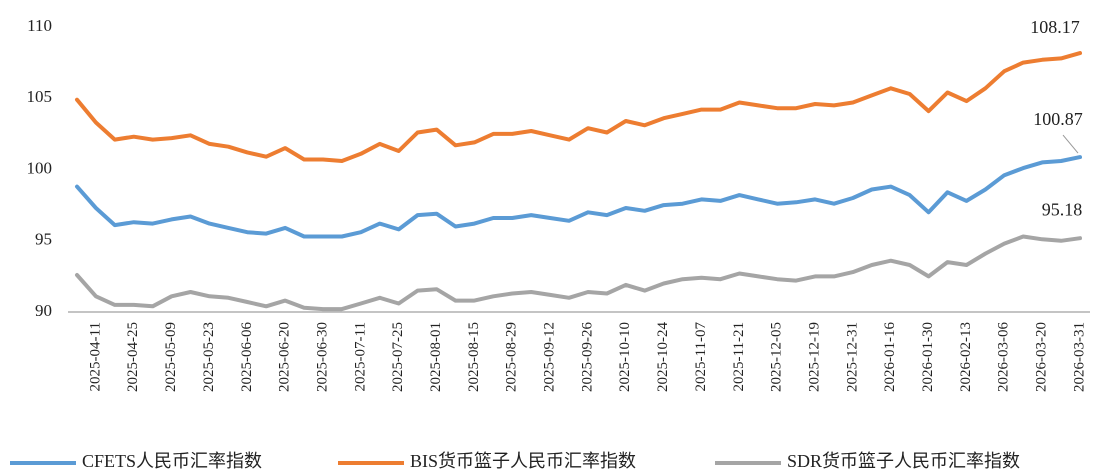 This screenshot has height=475, width=1093. I want to click on x-tick-label: 2025-08-01, so click(436, 357).